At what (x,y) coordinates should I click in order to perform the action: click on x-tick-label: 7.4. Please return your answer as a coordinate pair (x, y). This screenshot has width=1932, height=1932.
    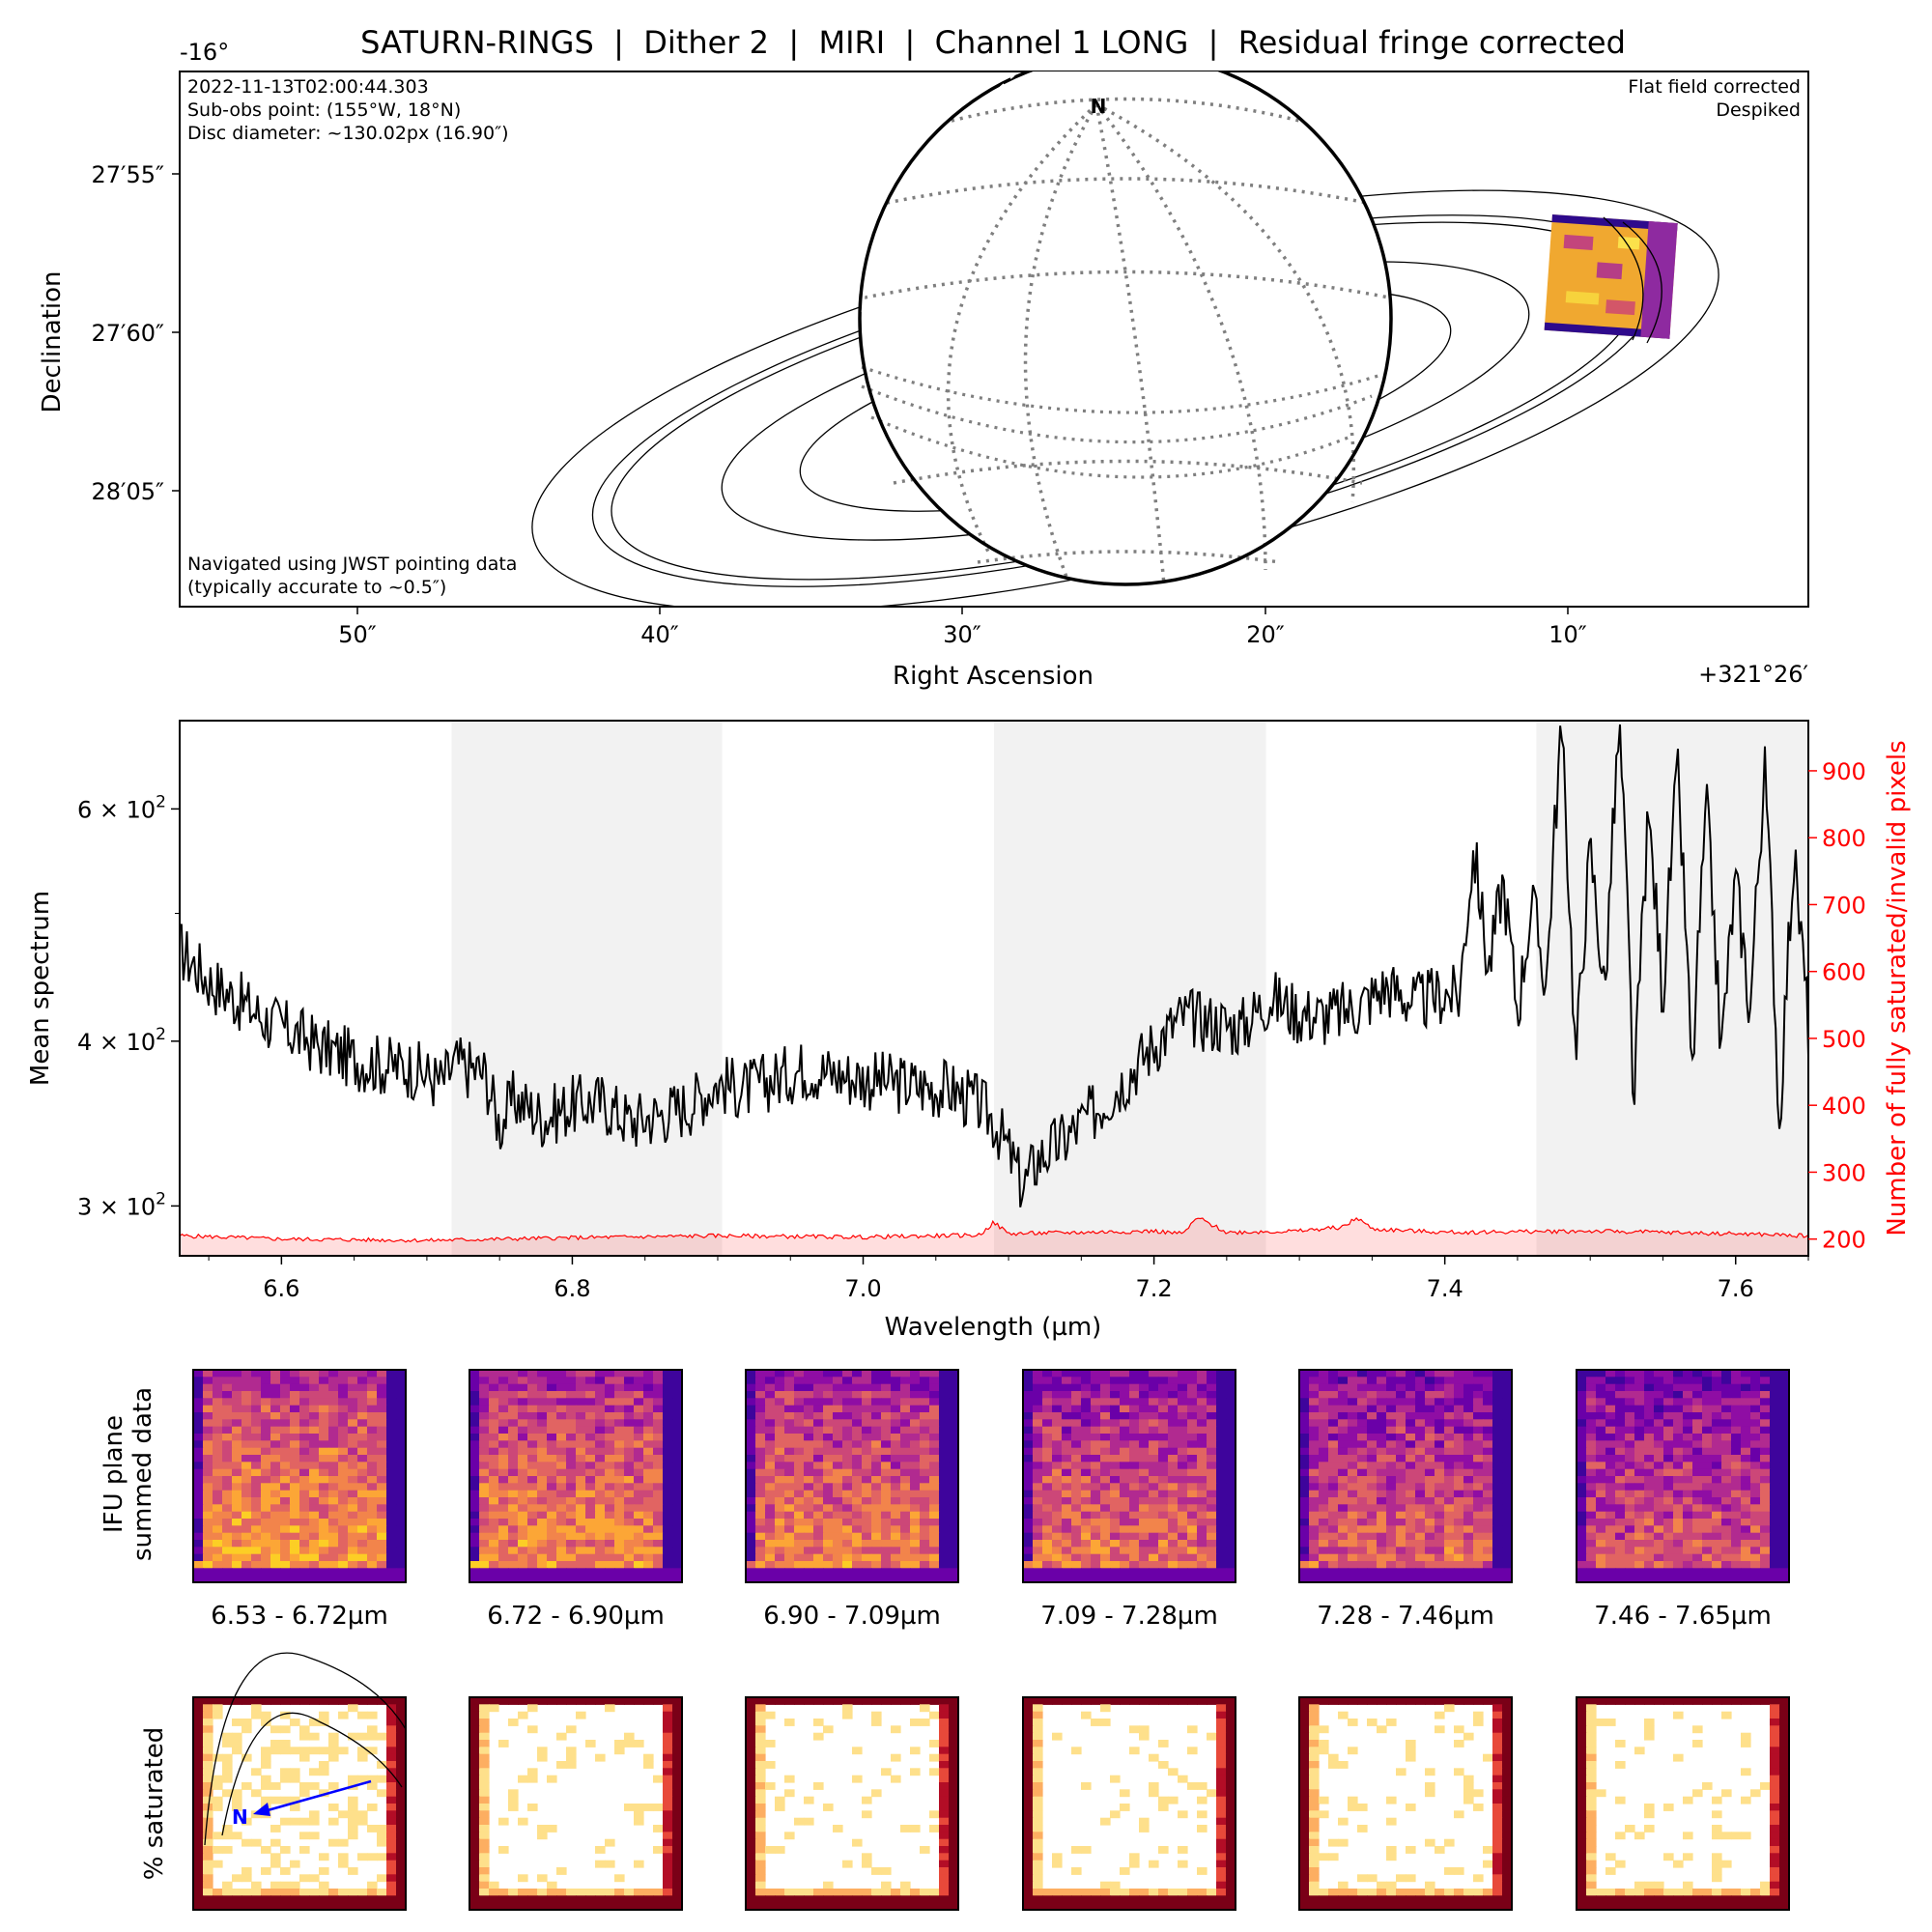
    Looking at the image, I should click on (1445, 1288).